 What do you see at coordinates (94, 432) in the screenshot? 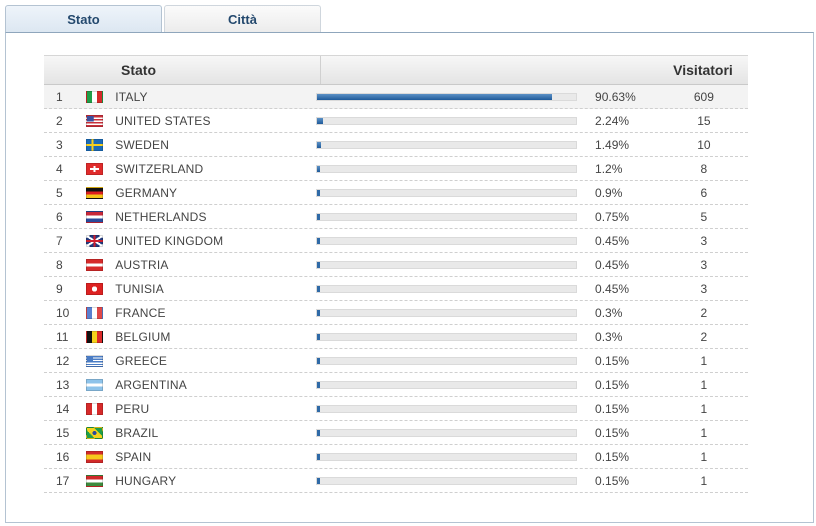
I see `brazil-flag-icon` at bounding box center [94, 432].